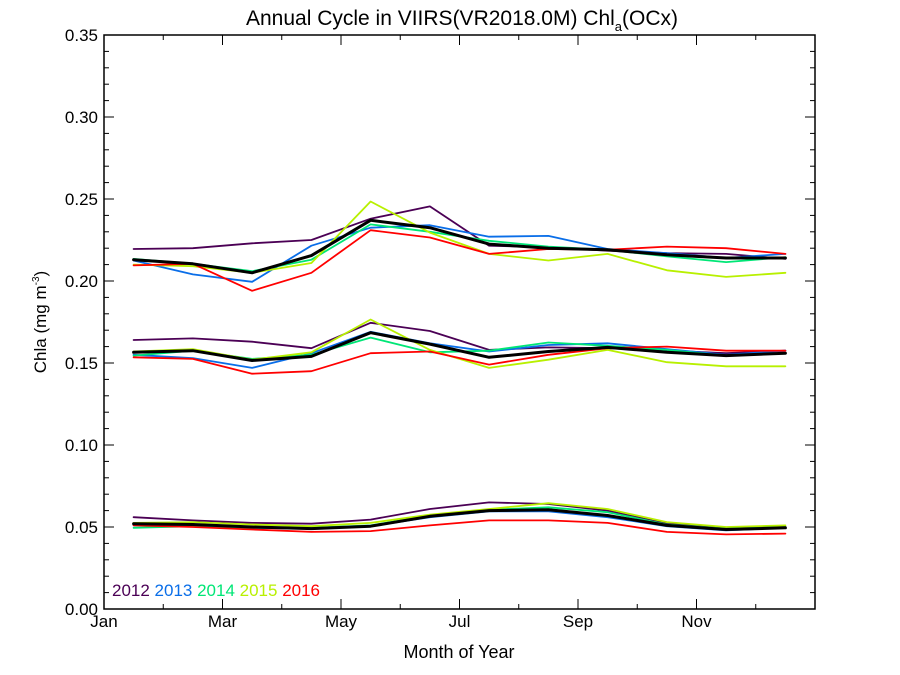  Describe the element at coordinates (103, 621) in the screenshot. I see `x-tick-label: Jan` at that location.